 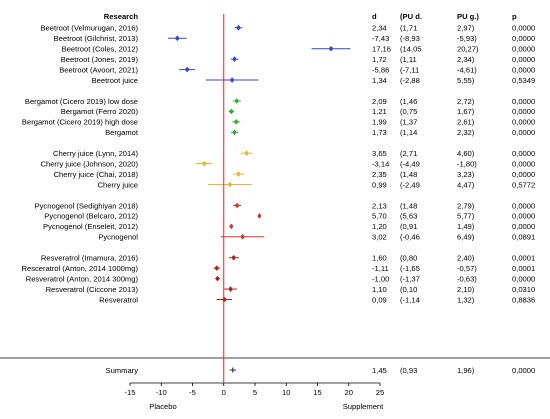 I want to click on effect-d: -5,86, so click(x=380, y=69).